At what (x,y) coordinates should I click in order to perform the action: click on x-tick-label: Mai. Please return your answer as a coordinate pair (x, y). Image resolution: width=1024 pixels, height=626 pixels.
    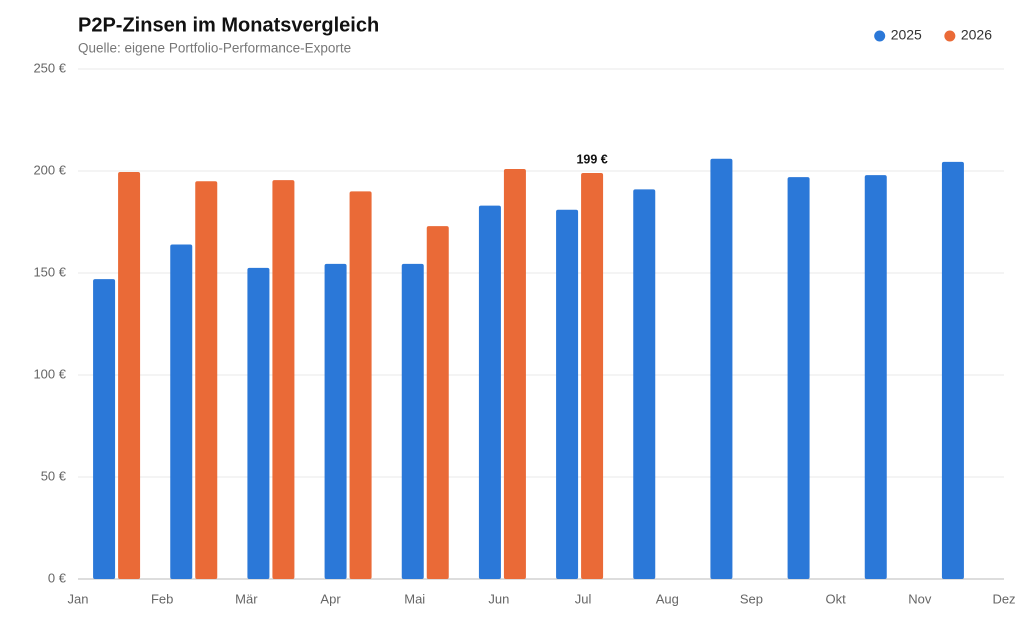
    Looking at the image, I should click on (414, 598).